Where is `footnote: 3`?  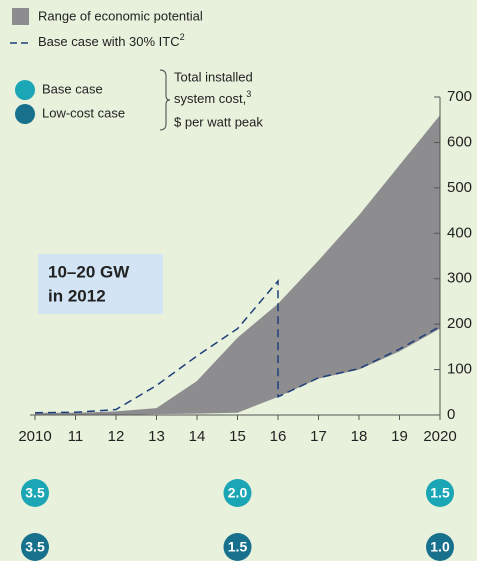
footnote: 3 is located at coordinates (248, 94).